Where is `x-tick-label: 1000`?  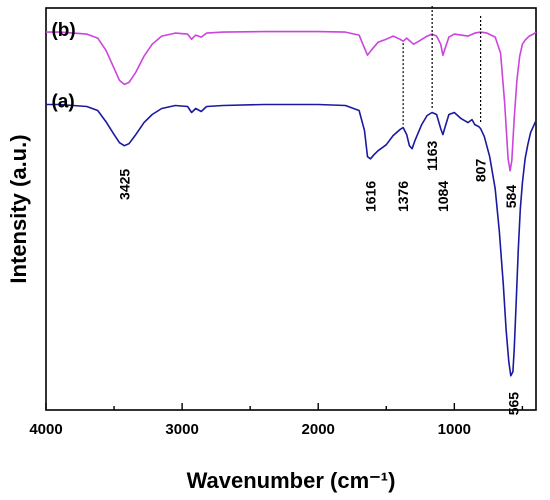
x-tick-label: 1000 is located at coordinates (454, 429).